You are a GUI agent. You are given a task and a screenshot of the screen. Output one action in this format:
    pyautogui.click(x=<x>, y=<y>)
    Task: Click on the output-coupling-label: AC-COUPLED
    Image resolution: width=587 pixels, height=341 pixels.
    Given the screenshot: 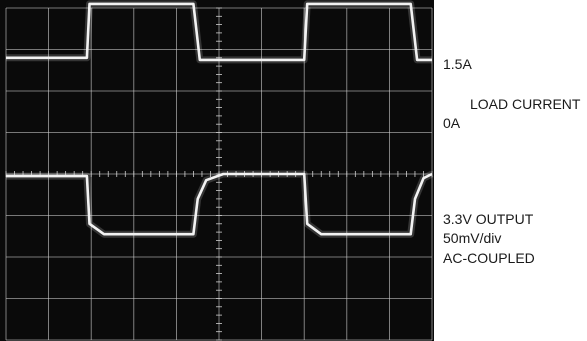 What is the action you would take?
    pyautogui.click(x=489, y=258)
    